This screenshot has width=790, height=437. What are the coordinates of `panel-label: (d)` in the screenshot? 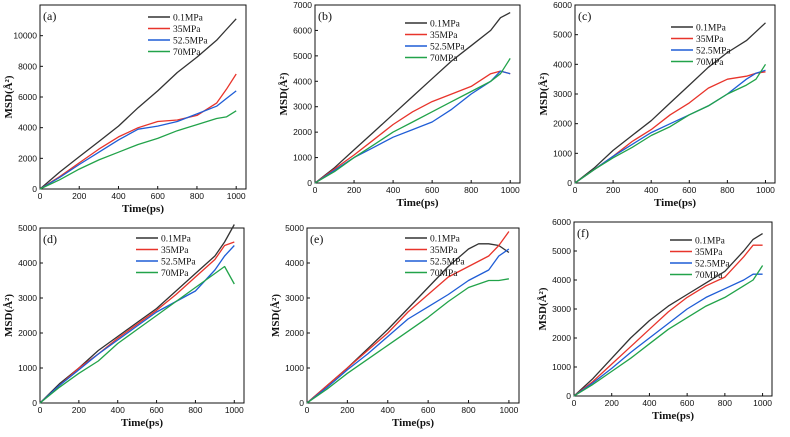 It's located at (50, 239).